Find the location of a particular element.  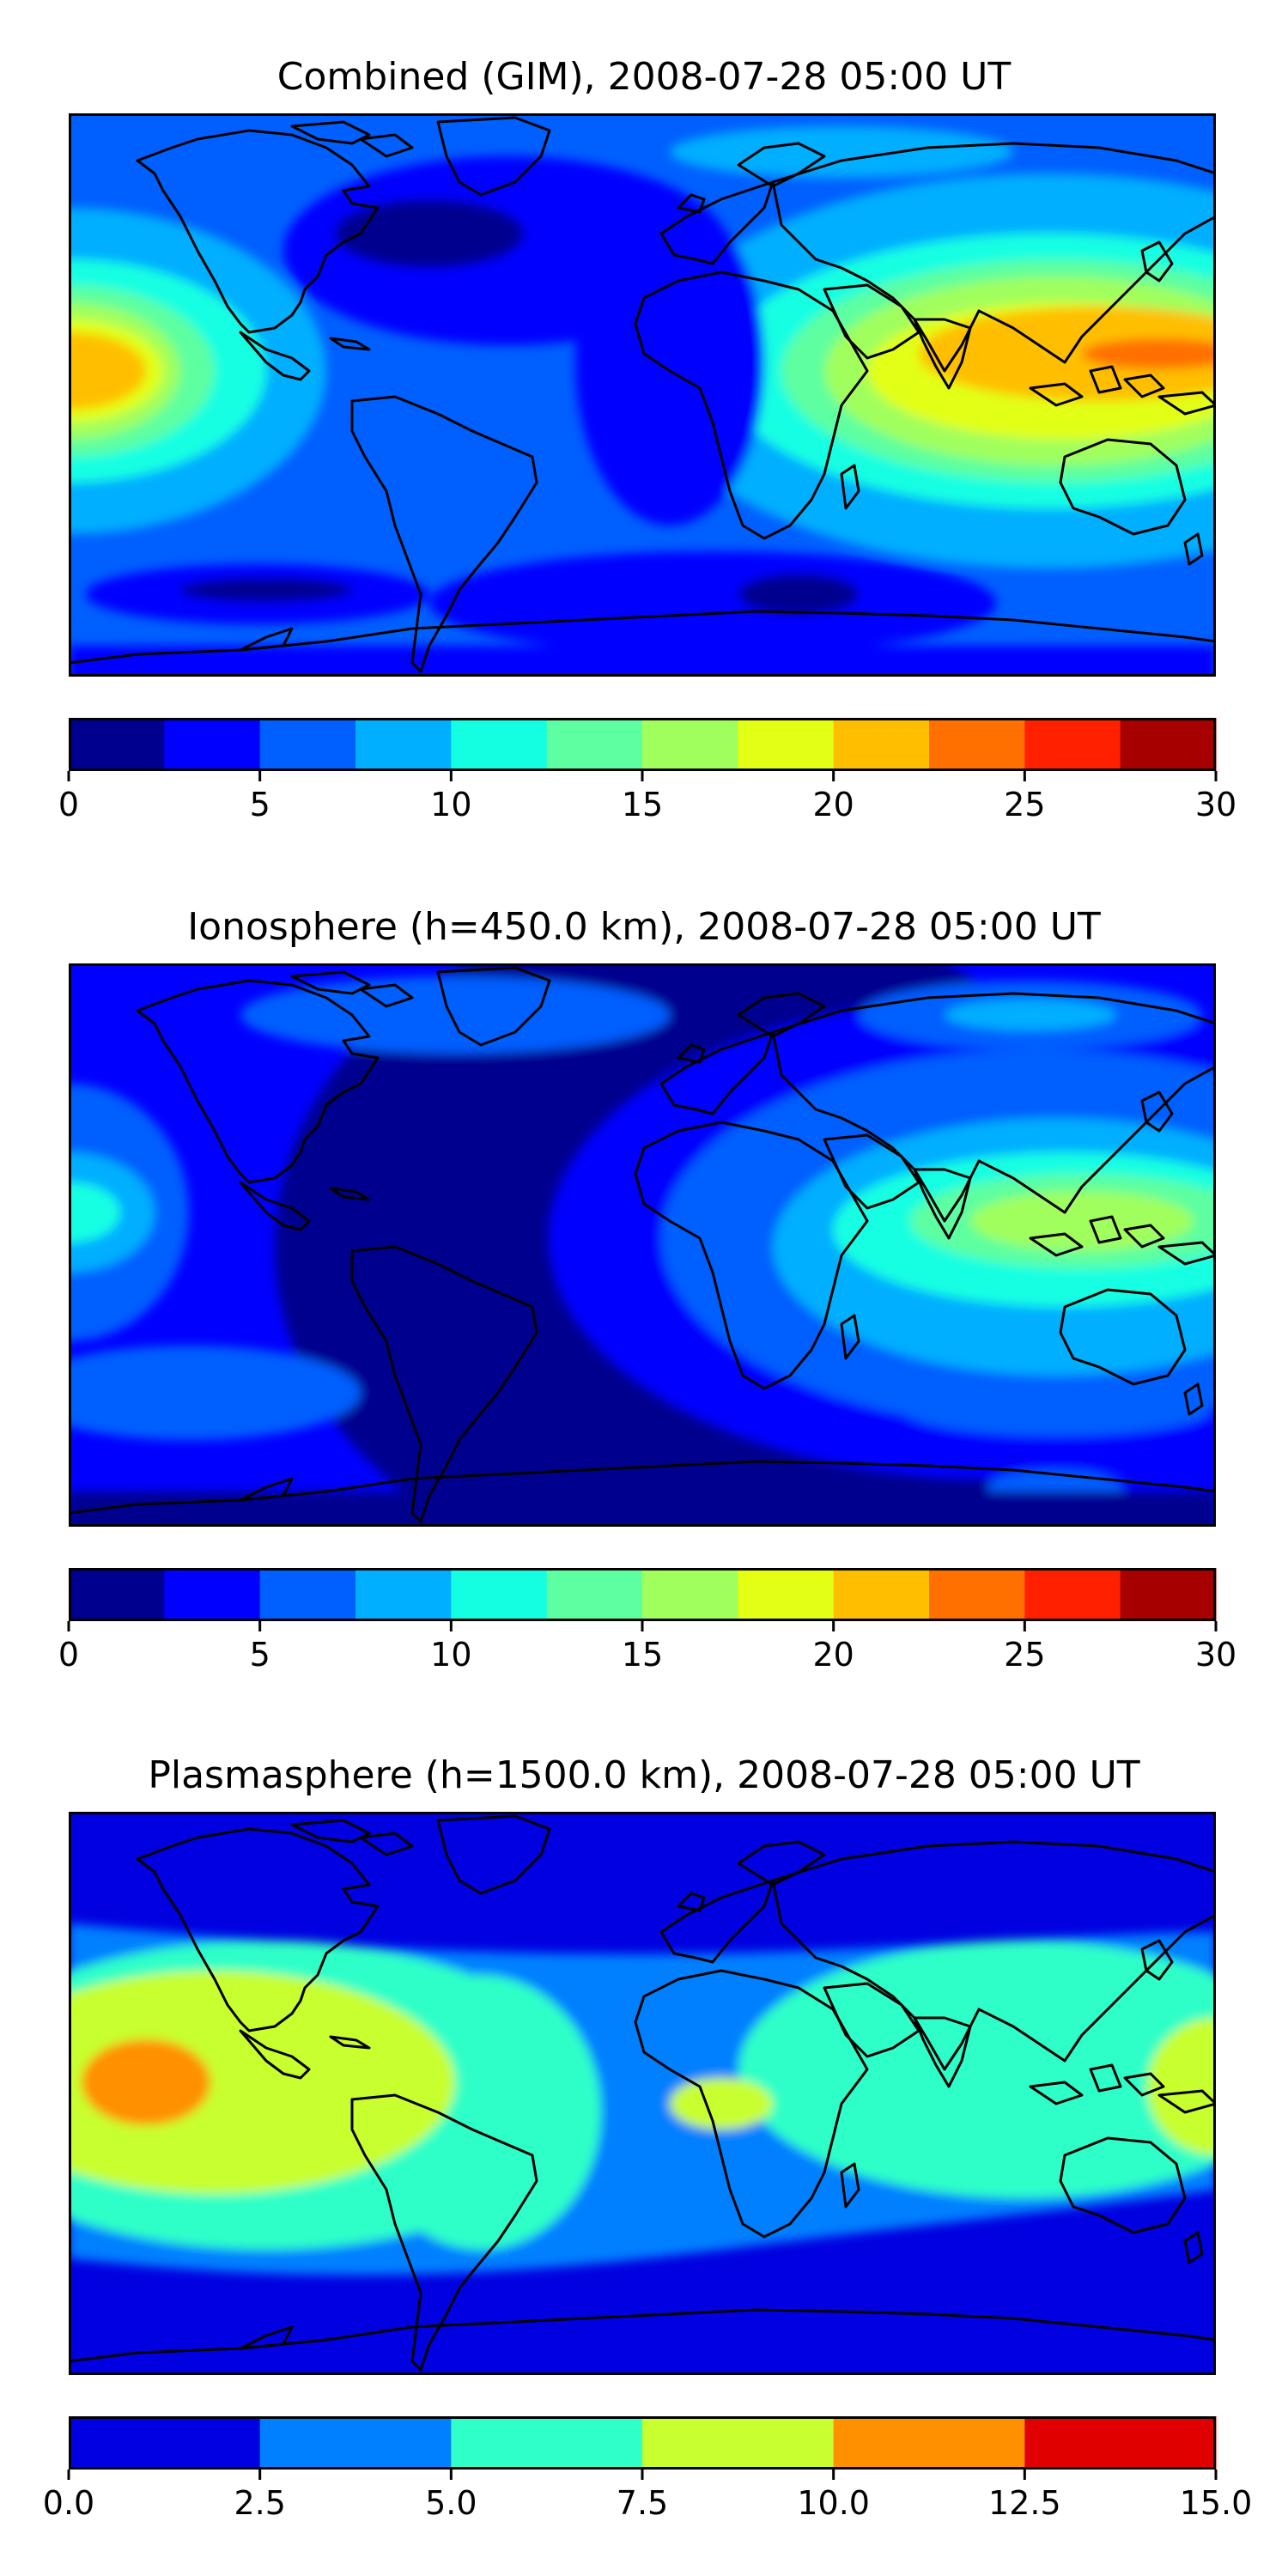

colorbar-tick-label: 15.0 is located at coordinates (1216, 2503).